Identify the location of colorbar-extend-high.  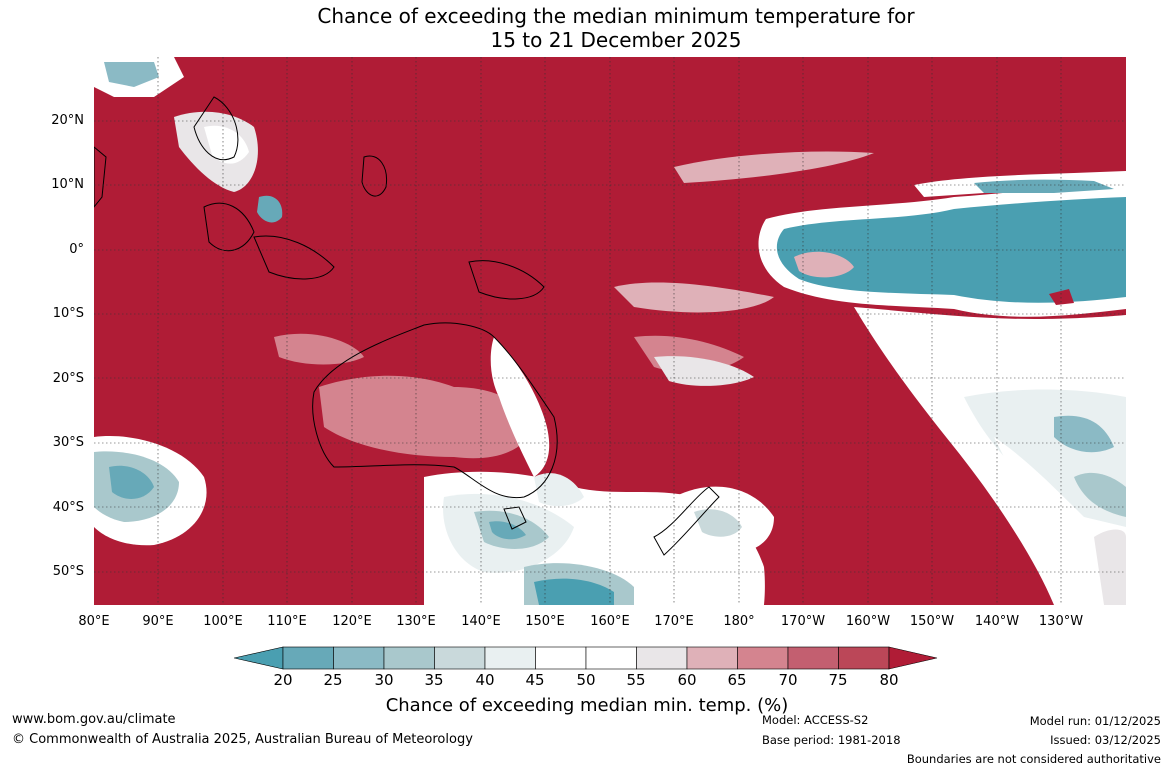
(913, 658).